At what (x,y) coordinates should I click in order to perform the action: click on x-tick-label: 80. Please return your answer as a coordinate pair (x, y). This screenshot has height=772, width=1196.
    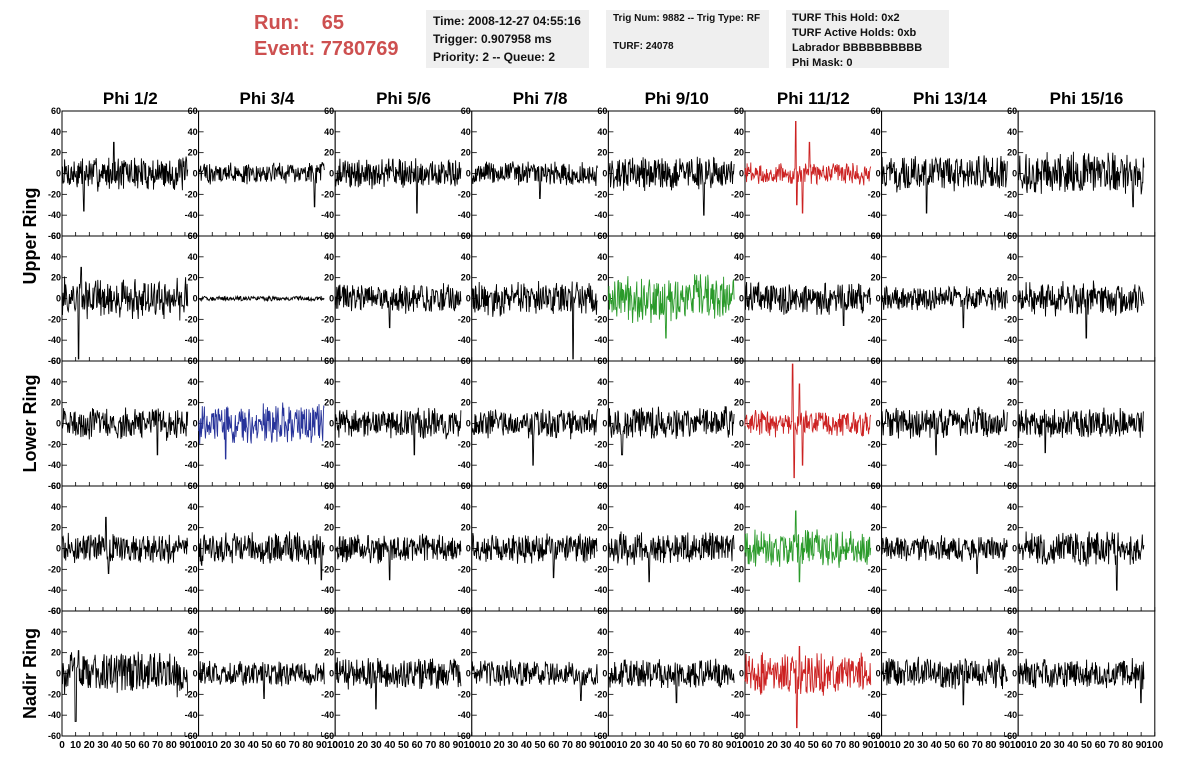
    Looking at the image, I should click on (718, 745).